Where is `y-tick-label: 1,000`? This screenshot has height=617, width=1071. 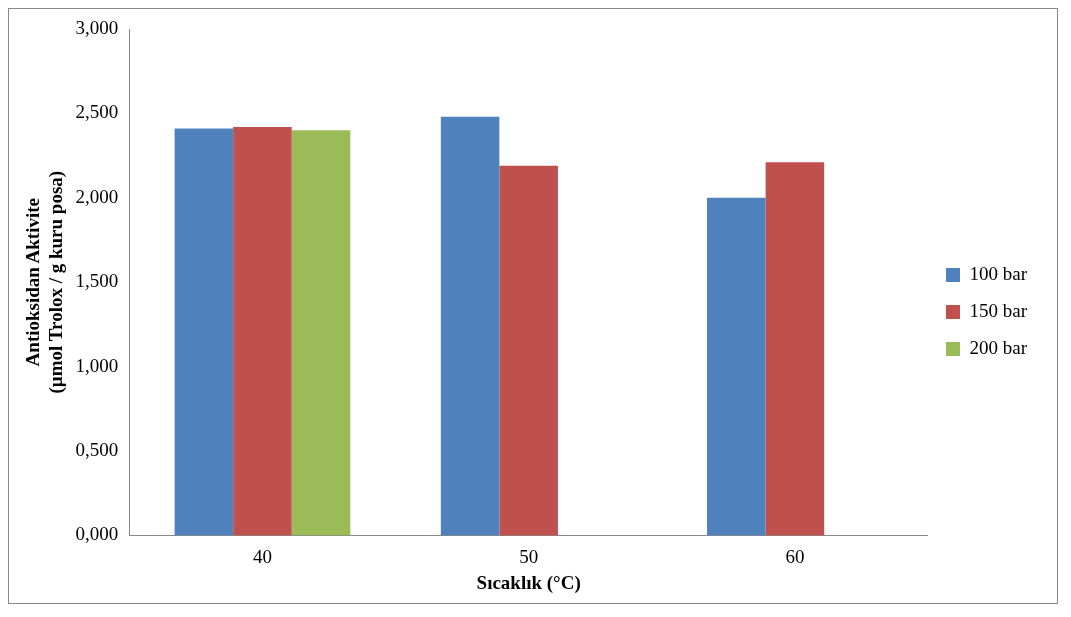 y-tick-label: 1,000 is located at coordinates (97, 365).